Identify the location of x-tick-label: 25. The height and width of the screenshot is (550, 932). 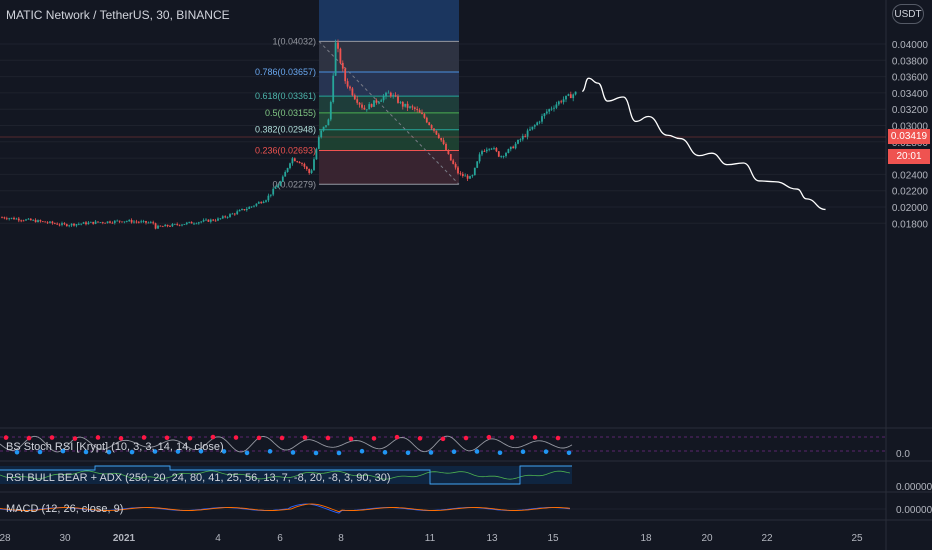
(857, 538).